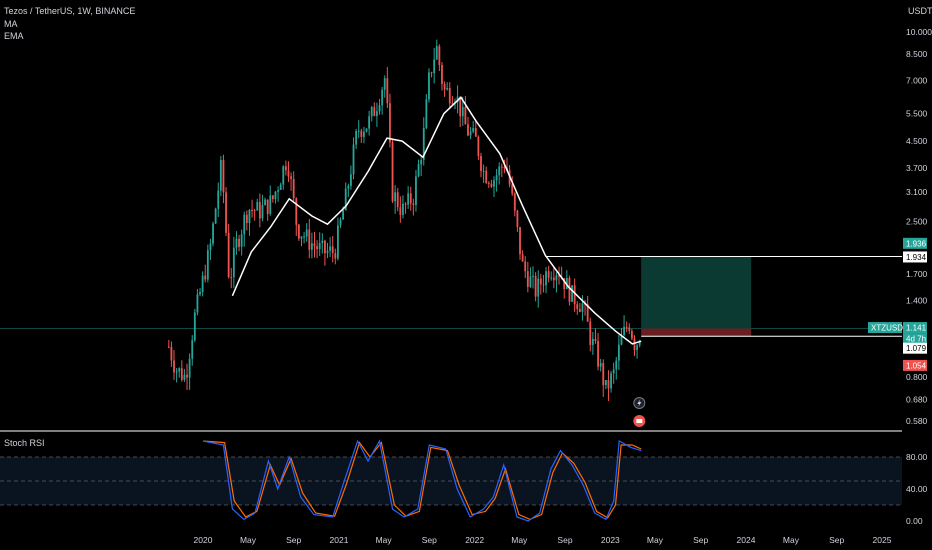  Describe the element at coordinates (919, 32) in the screenshot. I see `price-tick-label: 10.000` at that location.